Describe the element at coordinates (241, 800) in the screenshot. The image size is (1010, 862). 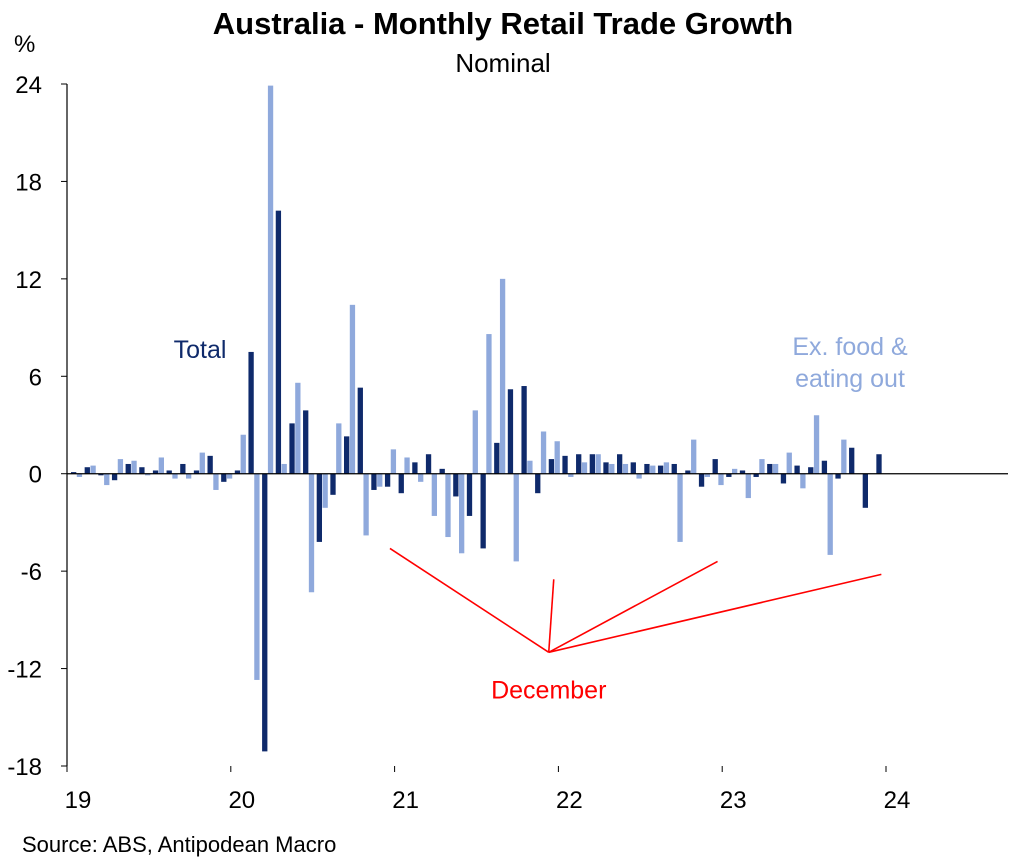
I see `x-tick-label: 20` at that location.